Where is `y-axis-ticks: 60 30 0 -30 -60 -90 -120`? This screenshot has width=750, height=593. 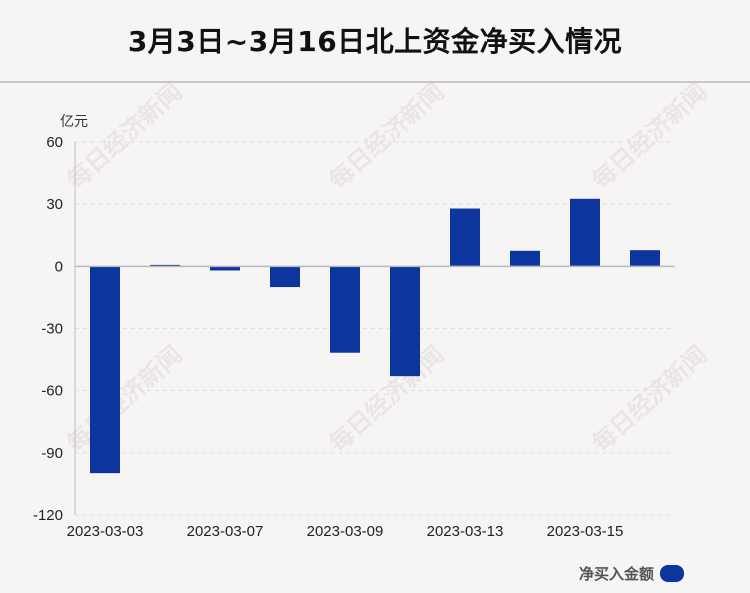
y-axis-ticks: 60 30 0 -30 -60 -90 -120 is located at coordinates (48, 329).